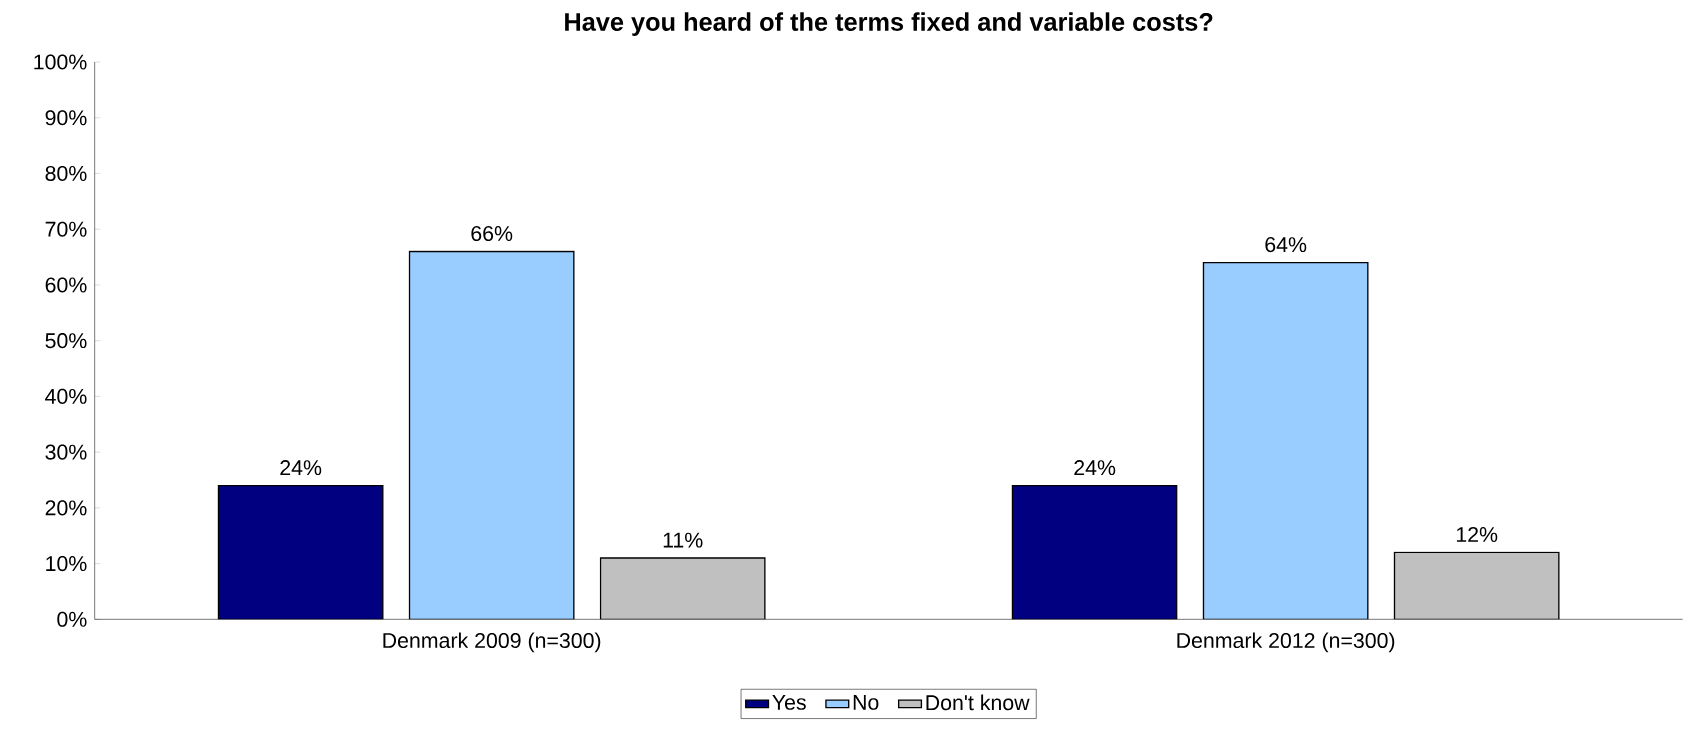 The width and height of the screenshot is (1689, 730). What do you see at coordinates (492, 642) in the screenshot?
I see `x-tick-label: Denmark 2009 (n=300)` at bounding box center [492, 642].